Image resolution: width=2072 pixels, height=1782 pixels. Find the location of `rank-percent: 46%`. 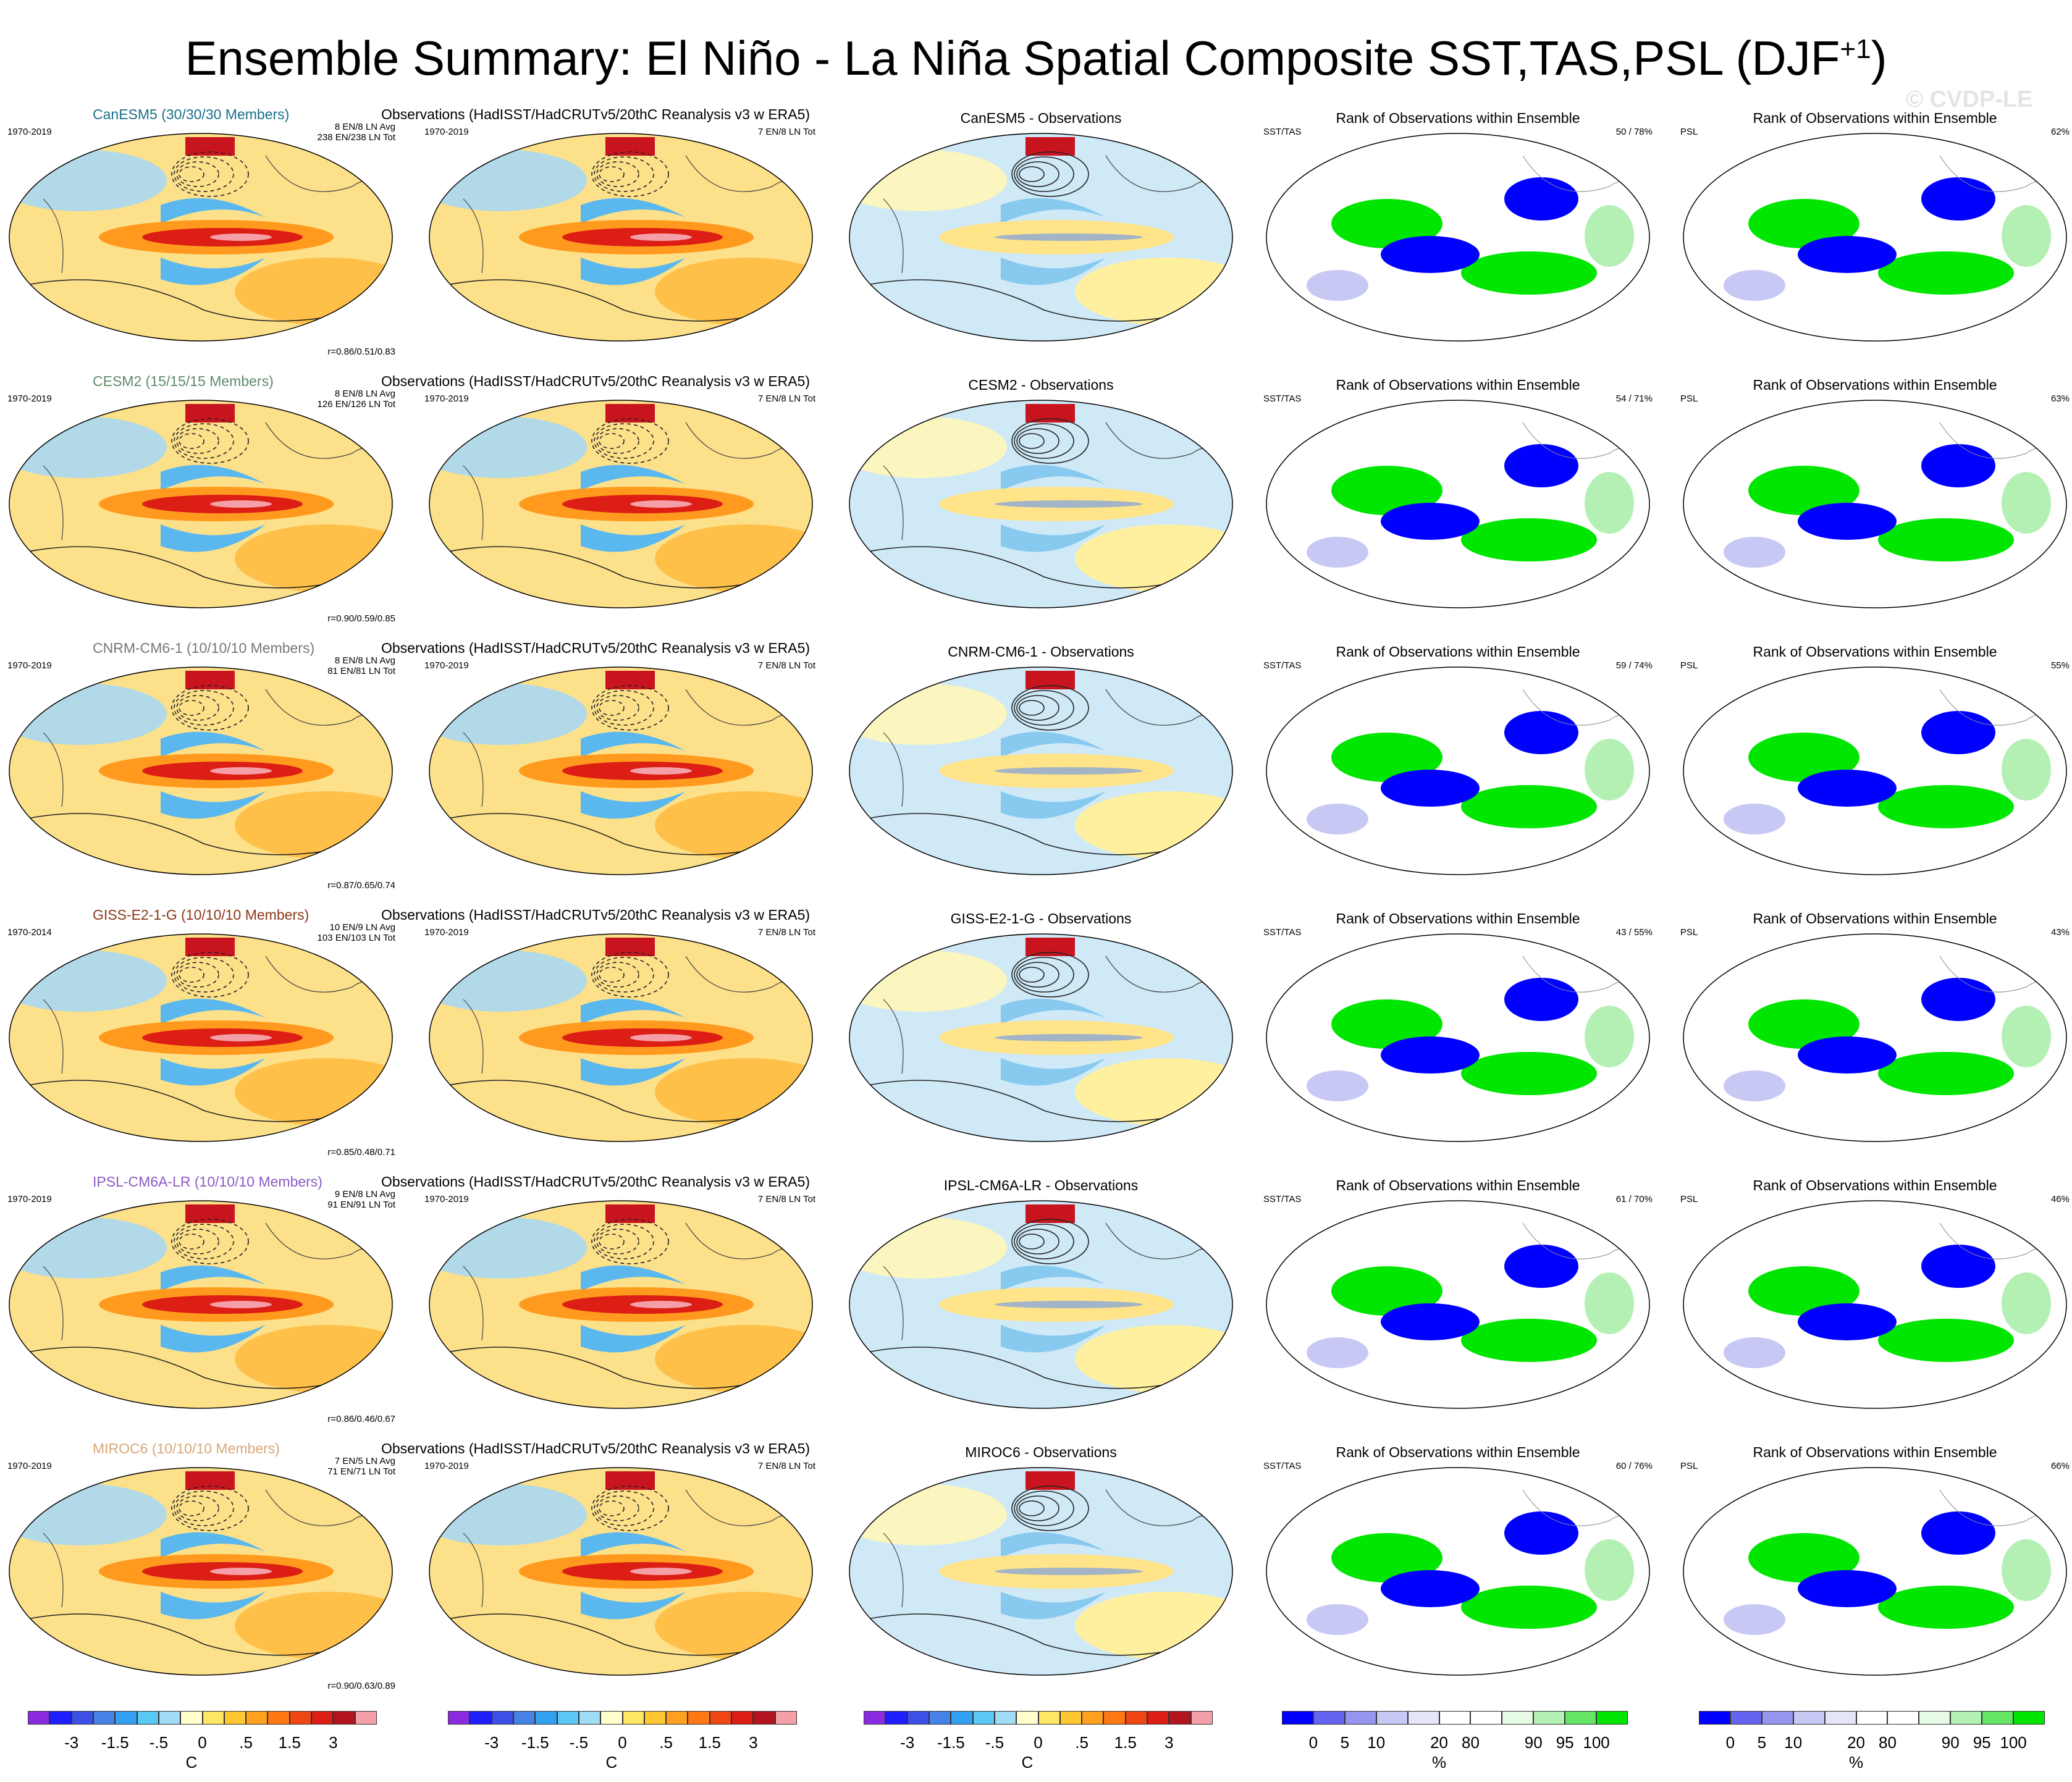

rank-percent: 46% is located at coordinates (2060, 1199).